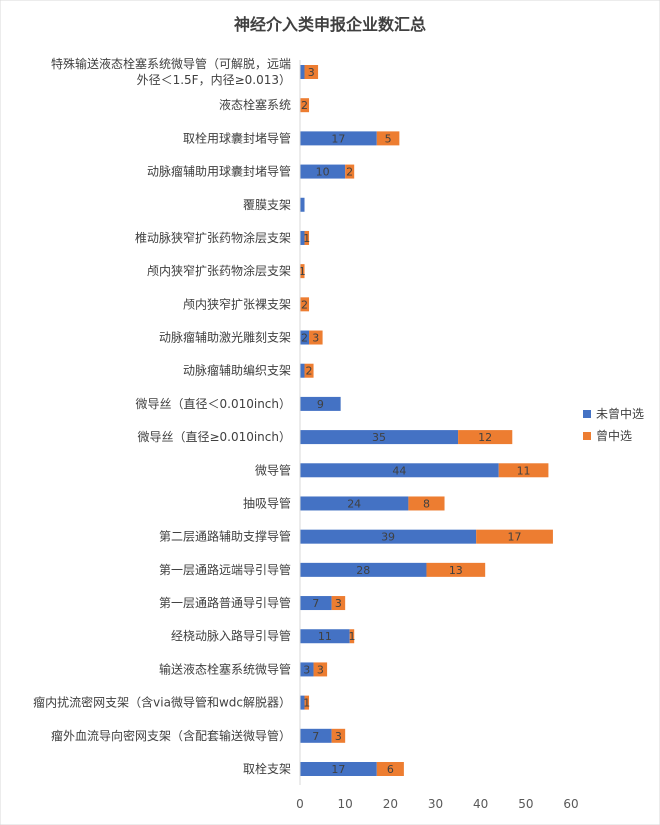  I want to click on category-label: 经桡动脉入路导引导管, so click(231, 635).